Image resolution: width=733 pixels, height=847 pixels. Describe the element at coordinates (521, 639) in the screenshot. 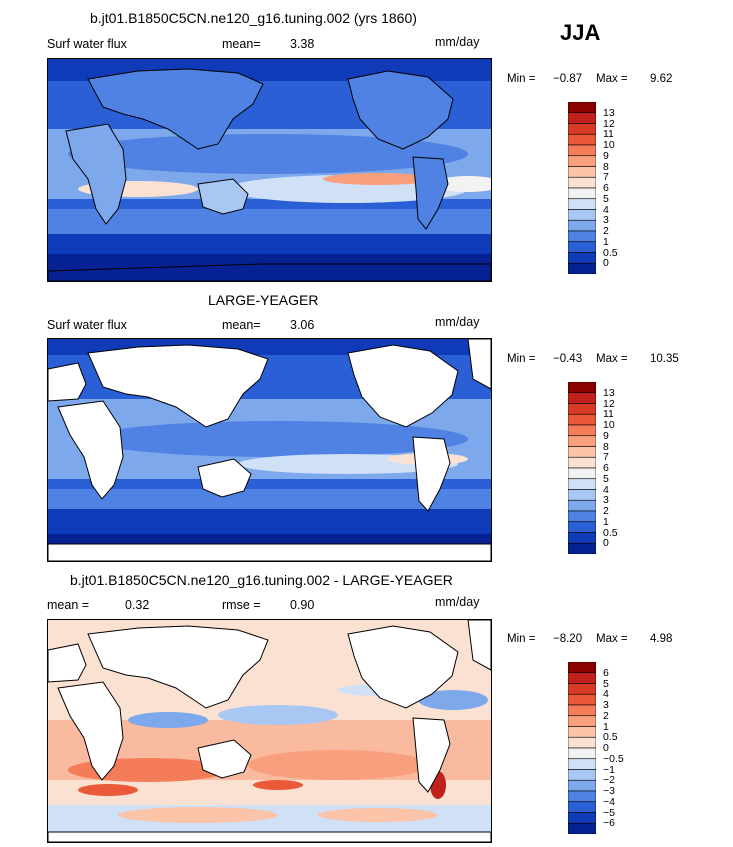

I see `panel-3-min-label: Min =` at that location.